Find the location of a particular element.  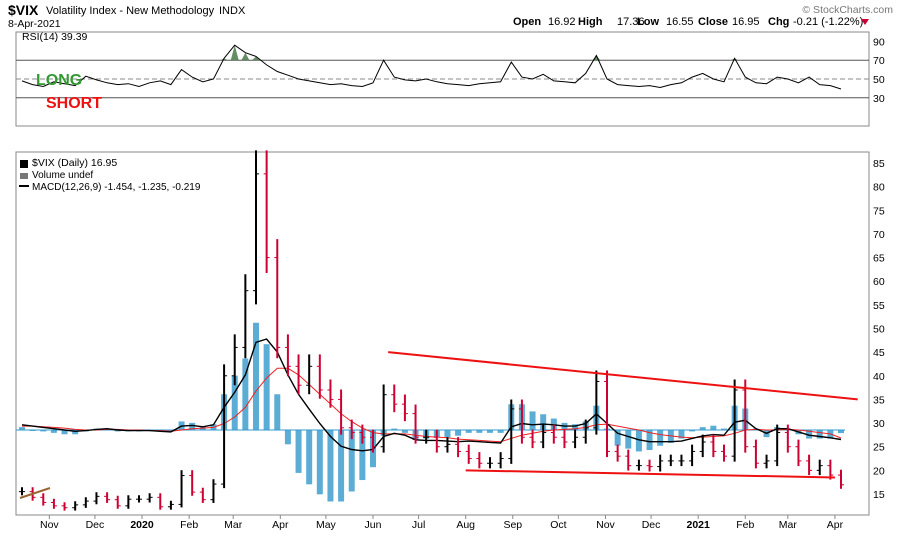

price-y-tick-label: 15 is located at coordinates (879, 495).